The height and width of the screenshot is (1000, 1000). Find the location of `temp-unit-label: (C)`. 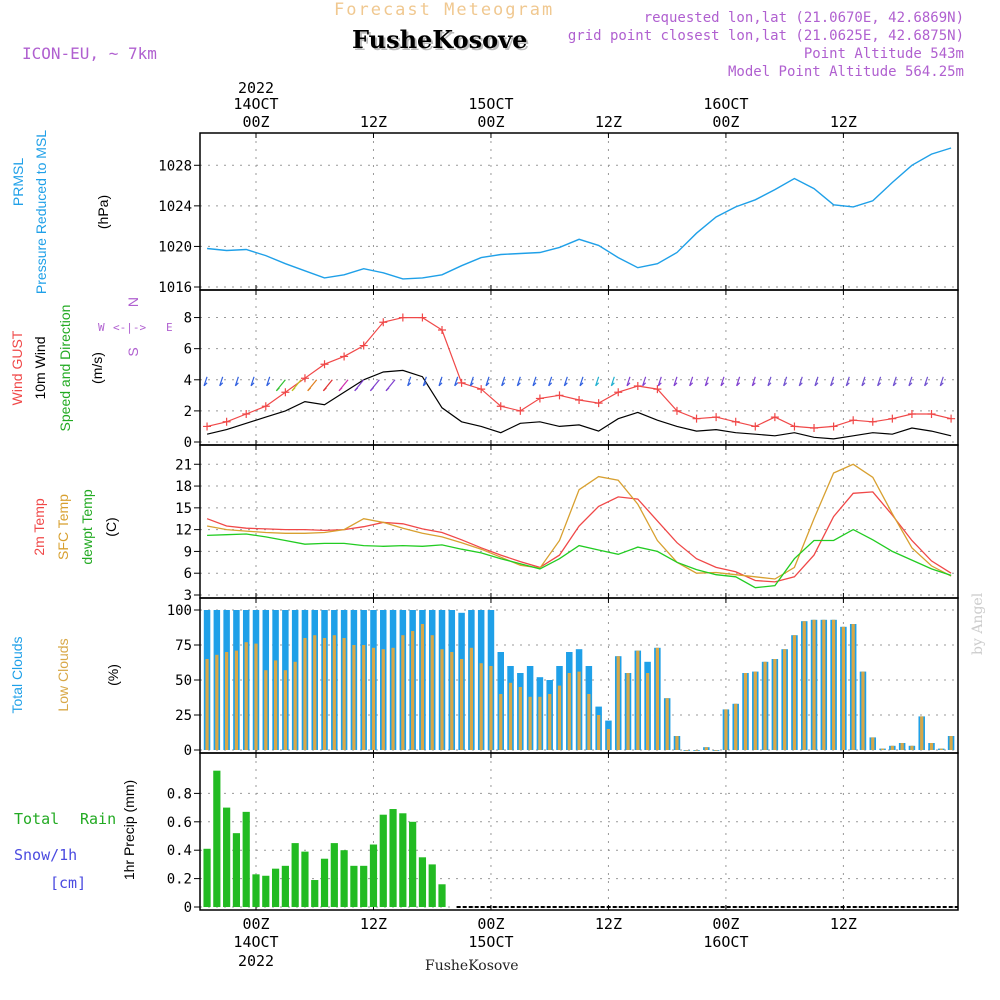

temp-unit-label: (C) is located at coordinates (111, 526).